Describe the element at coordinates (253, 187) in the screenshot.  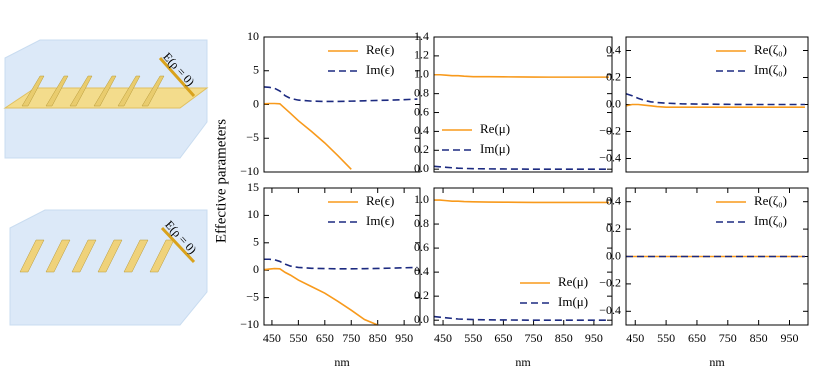
I see `y-tick-label: 15` at that location.